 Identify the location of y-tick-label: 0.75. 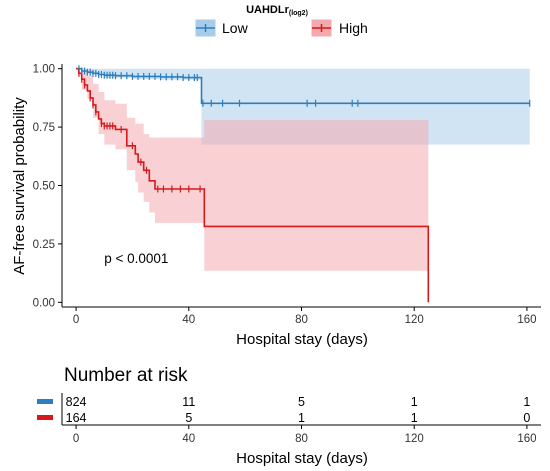
(44, 128).